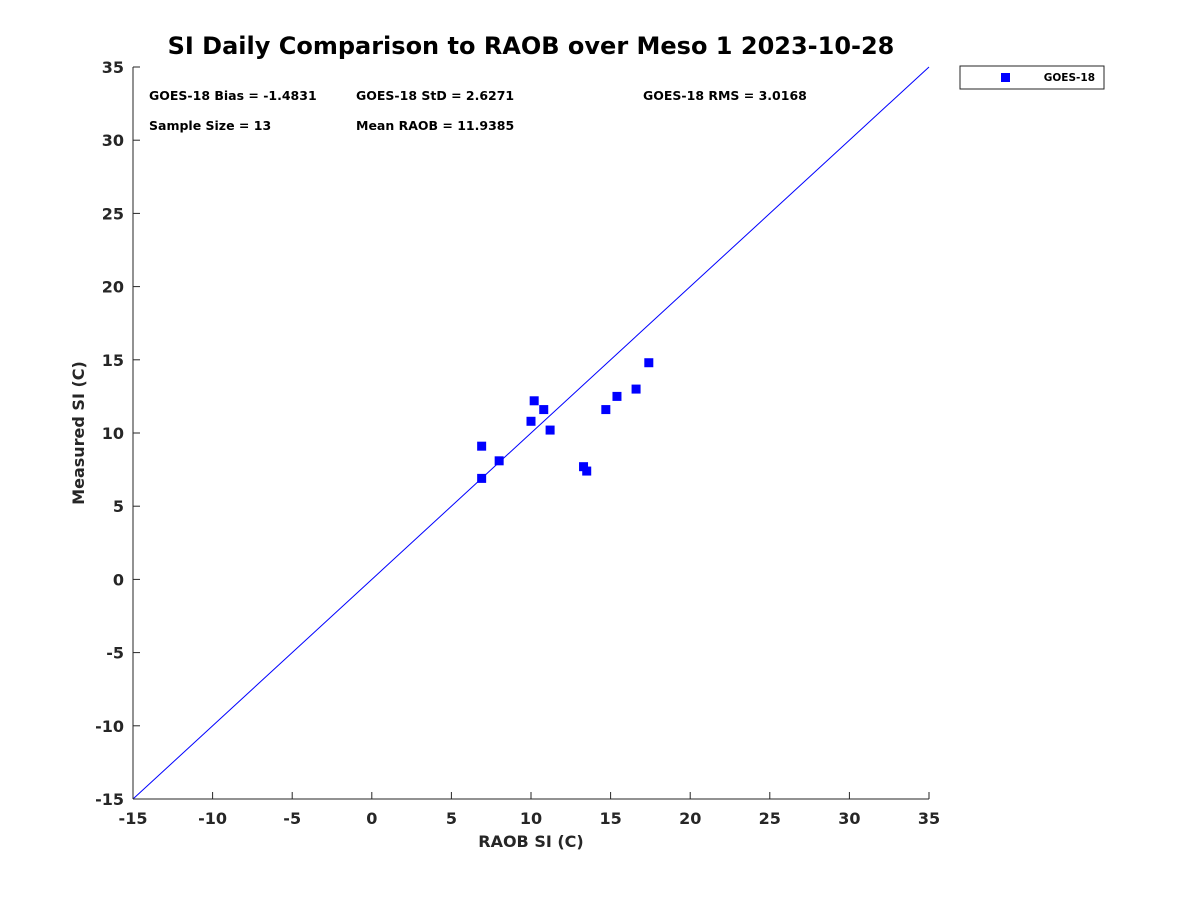  What do you see at coordinates (770, 818) in the screenshot?
I see `x-tick-label-25: 25` at bounding box center [770, 818].